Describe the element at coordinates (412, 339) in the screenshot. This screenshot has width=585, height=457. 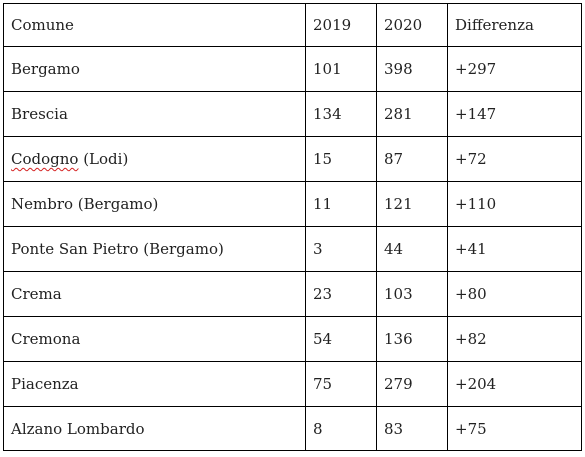
I see `cell-2020: 136` at that location.